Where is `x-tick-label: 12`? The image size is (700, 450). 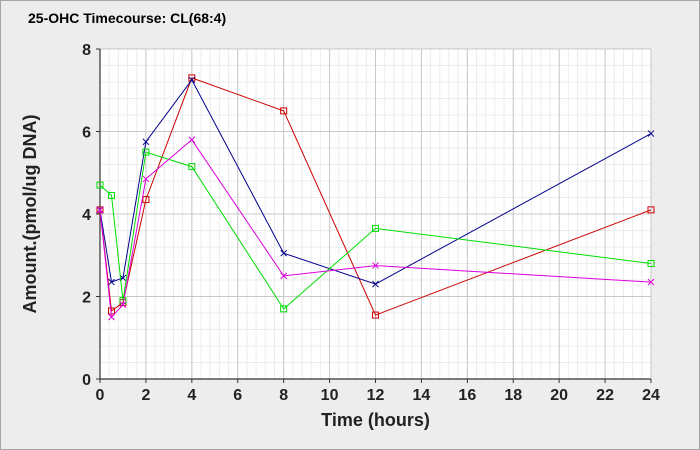
x-tick-label: 12 is located at coordinates (376, 395).